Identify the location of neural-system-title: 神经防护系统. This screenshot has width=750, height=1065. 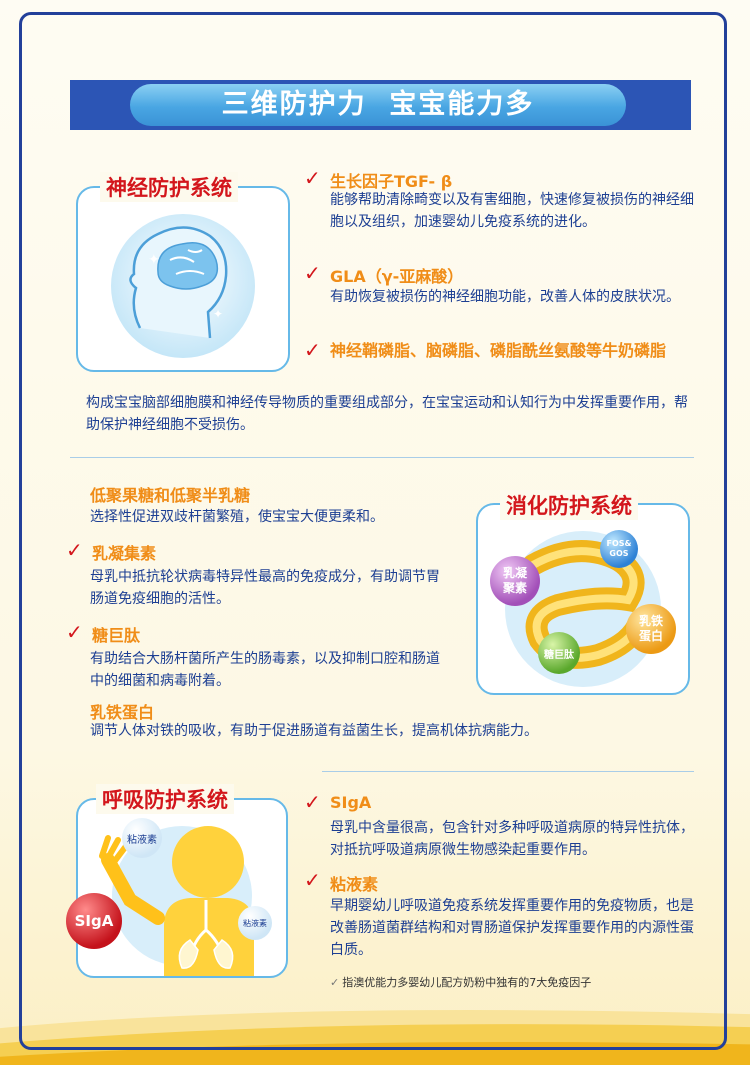
(169, 187).